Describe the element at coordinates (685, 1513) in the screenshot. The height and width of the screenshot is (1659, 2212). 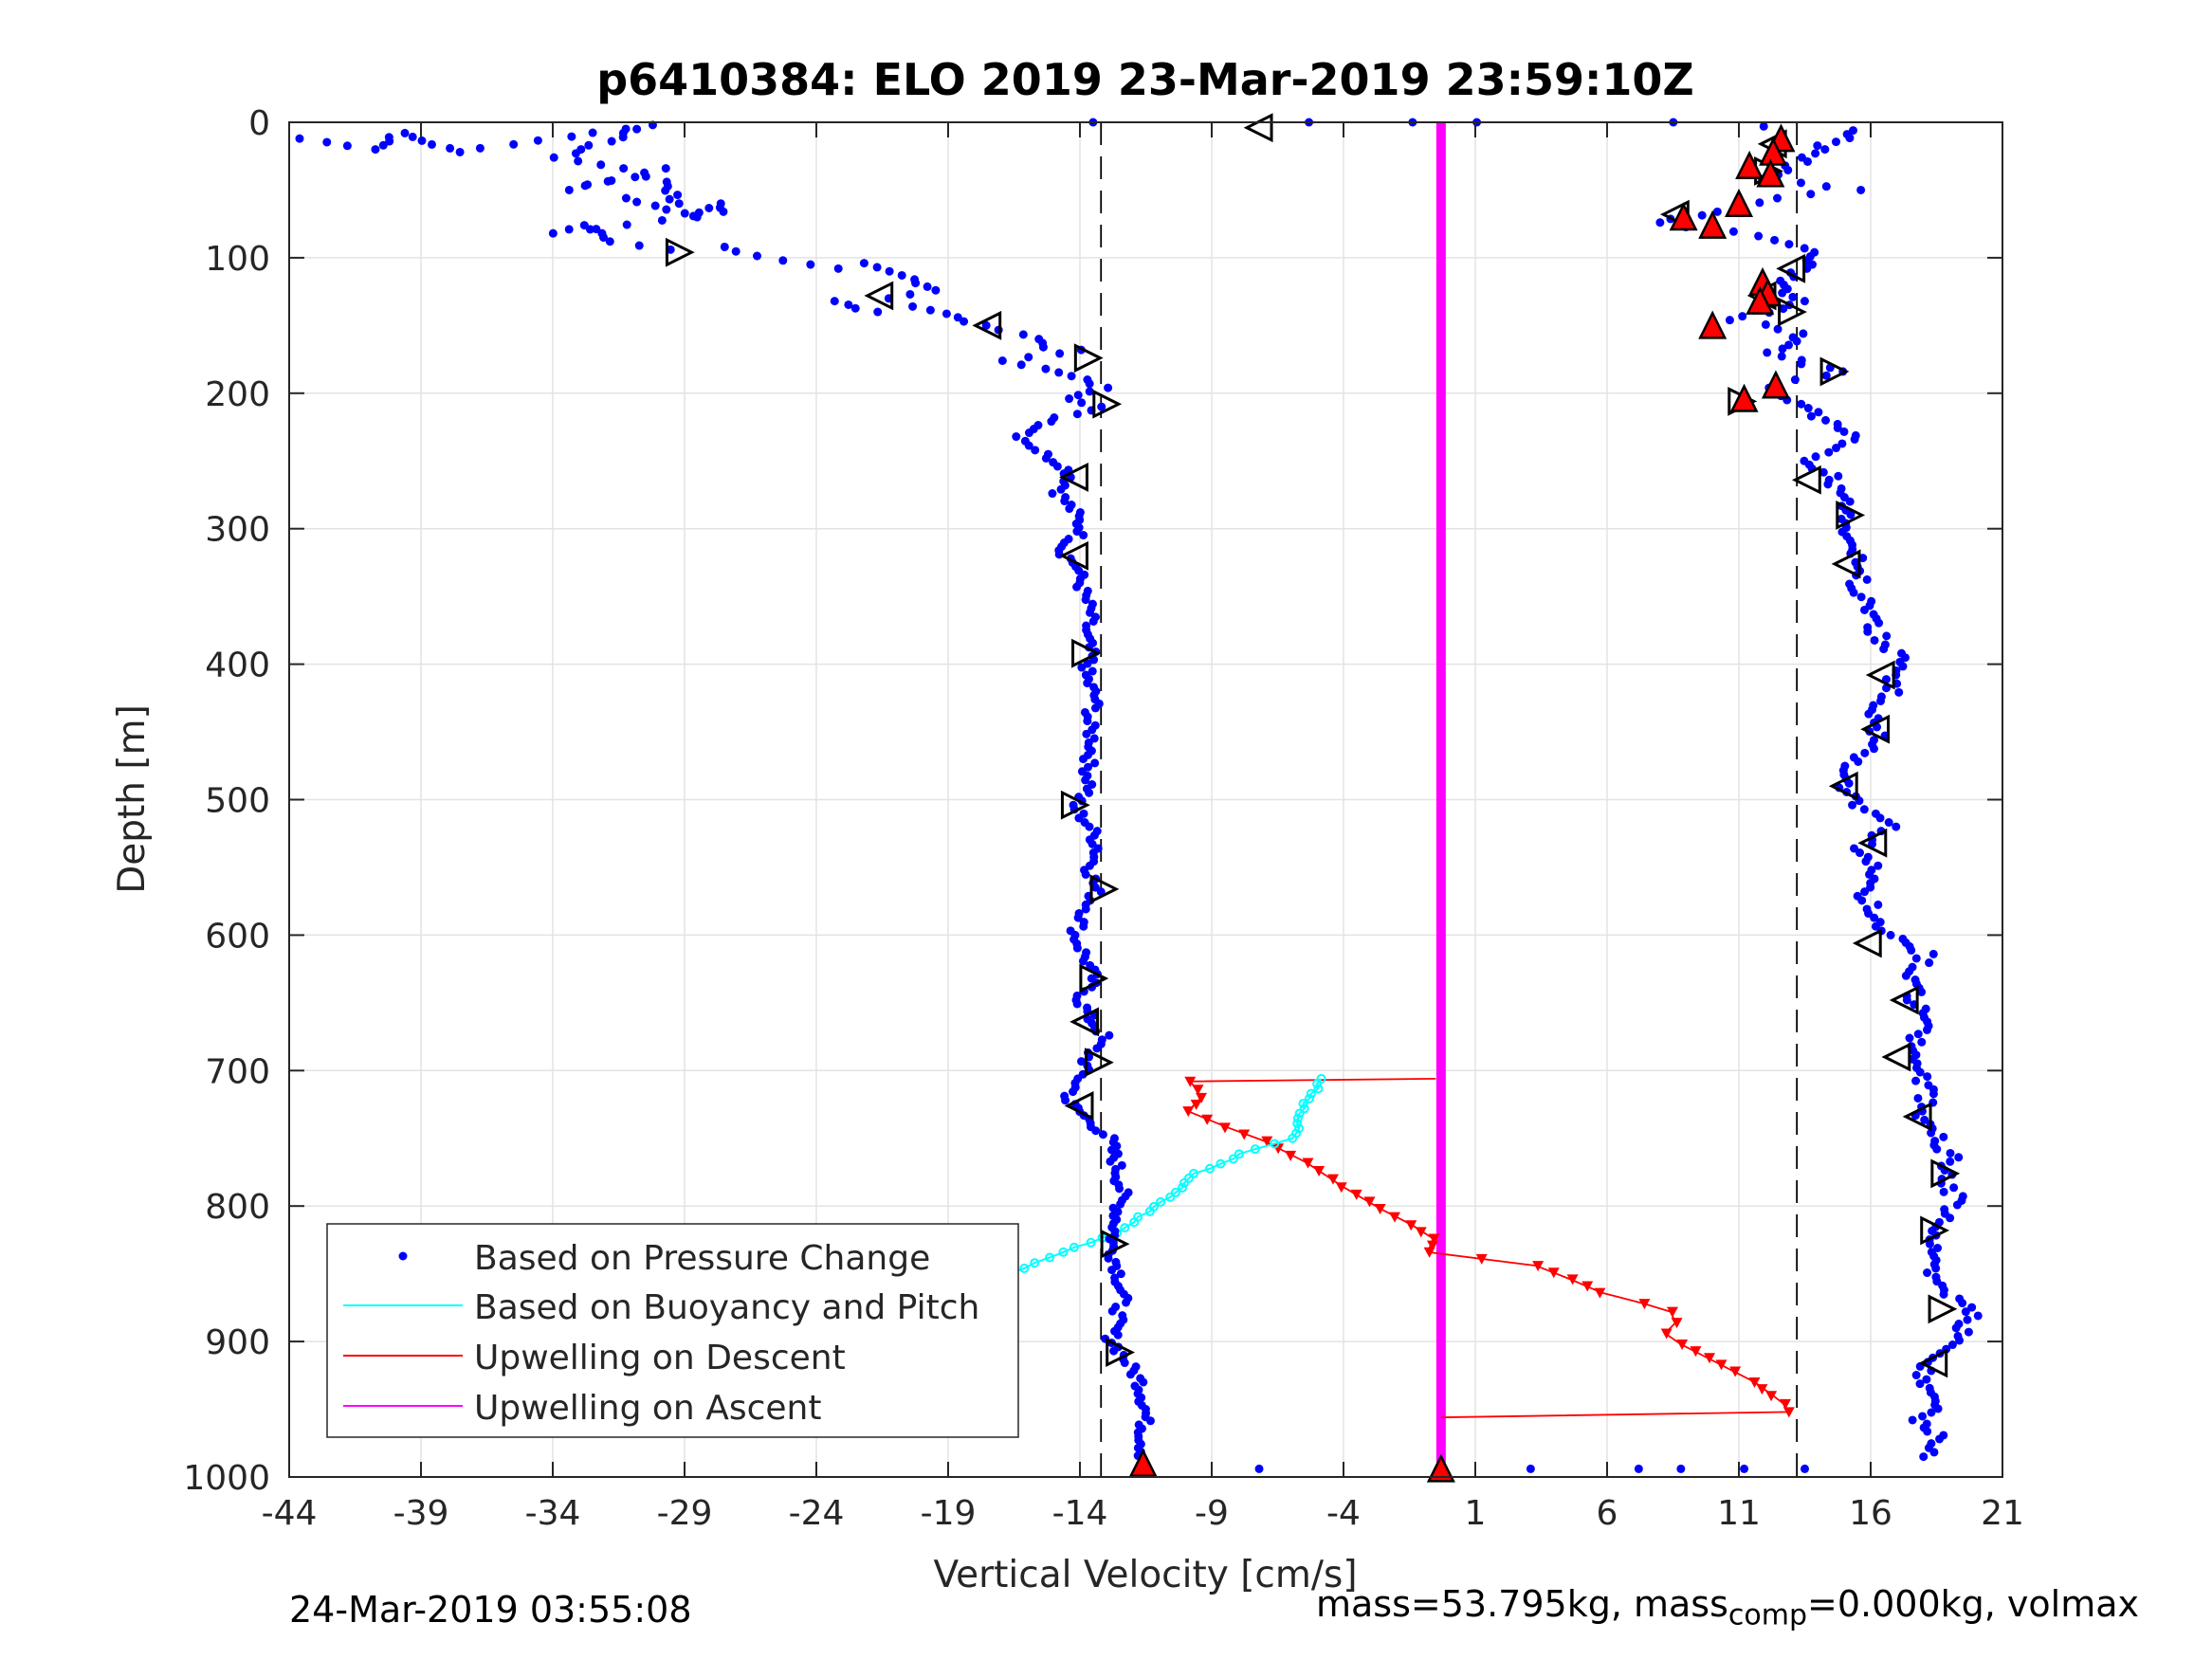
I see `x-tick-label: -29` at that location.